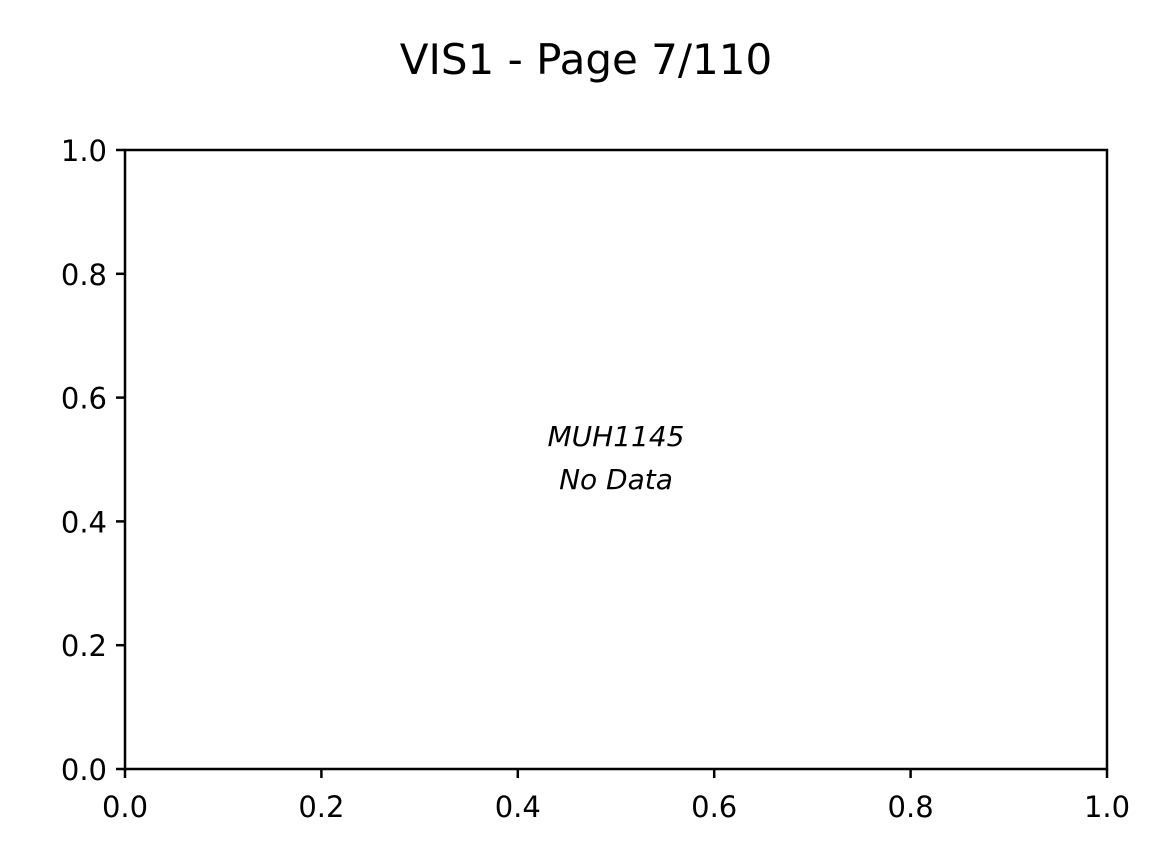 The image size is (1169, 868). What do you see at coordinates (84, 399) in the screenshot?
I see `y-tick-label: 0.6` at bounding box center [84, 399].